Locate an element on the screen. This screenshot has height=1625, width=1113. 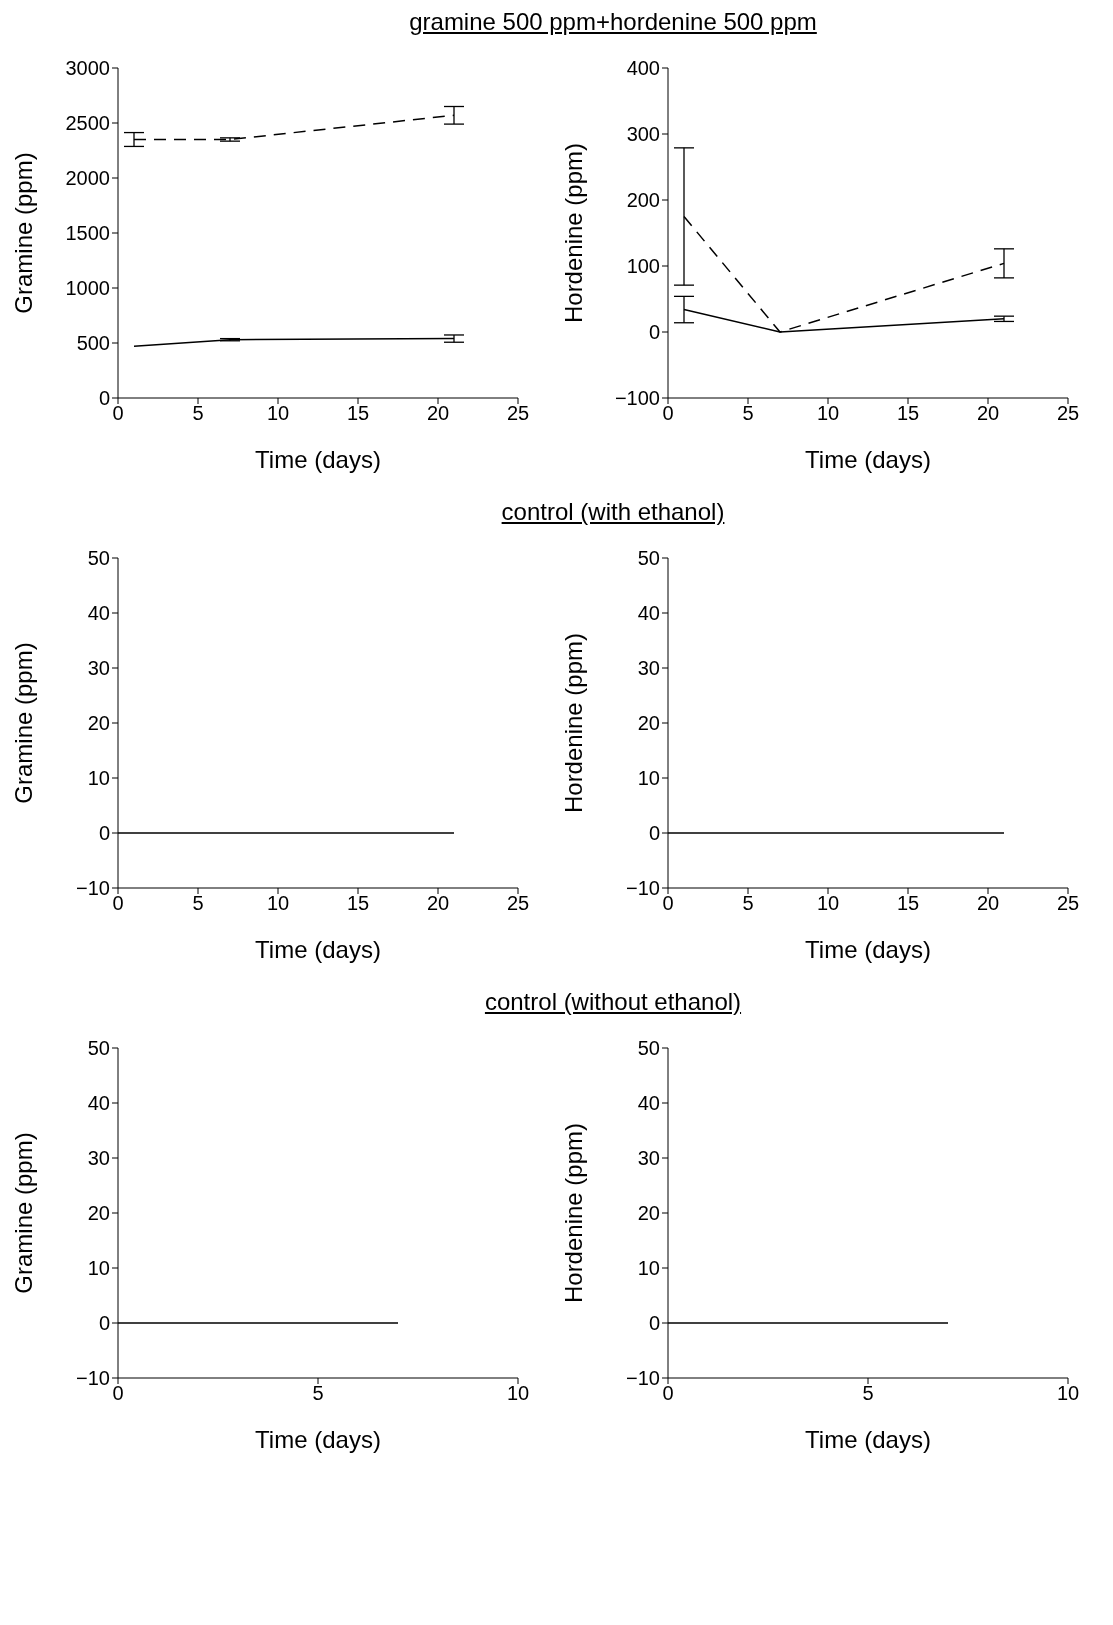
y-tick-label: 3000 is located at coordinates (87, 68).